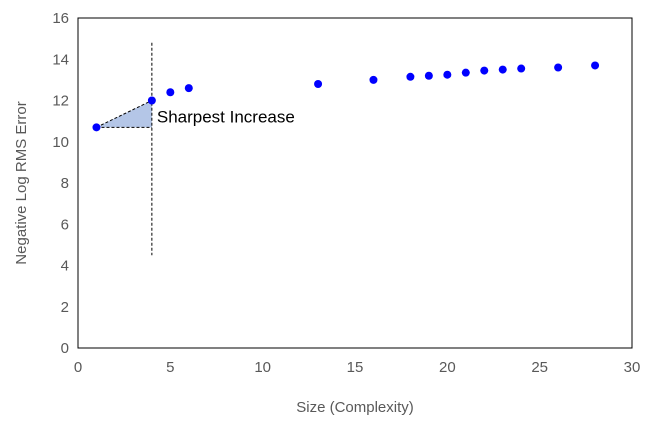 The width and height of the screenshot is (654, 421). I want to click on y-tick-label: 2, so click(65, 307).